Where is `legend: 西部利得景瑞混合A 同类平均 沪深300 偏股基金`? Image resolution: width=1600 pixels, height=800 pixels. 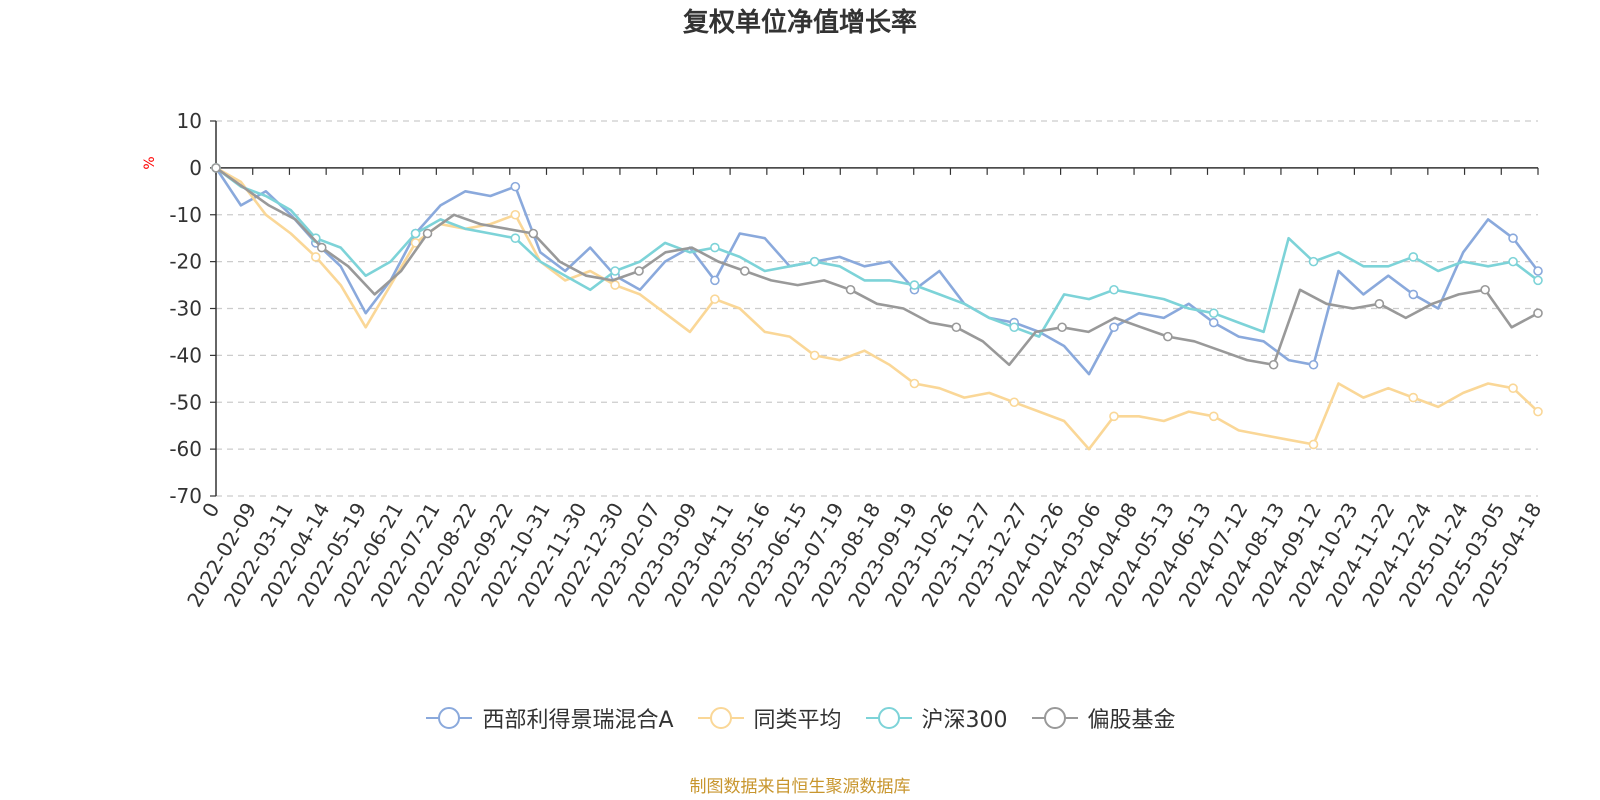 legend: 西部利得景瑞混合A 同类平均 沪深300 偏股基金 is located at coordinates (800, 718).